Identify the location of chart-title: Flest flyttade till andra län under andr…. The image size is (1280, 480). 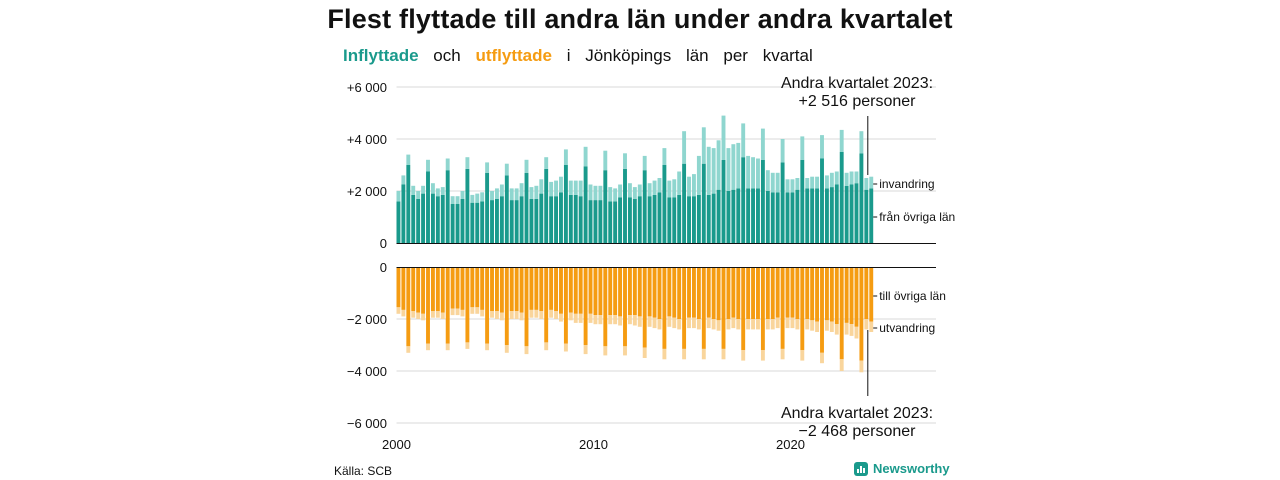
(640, 19).